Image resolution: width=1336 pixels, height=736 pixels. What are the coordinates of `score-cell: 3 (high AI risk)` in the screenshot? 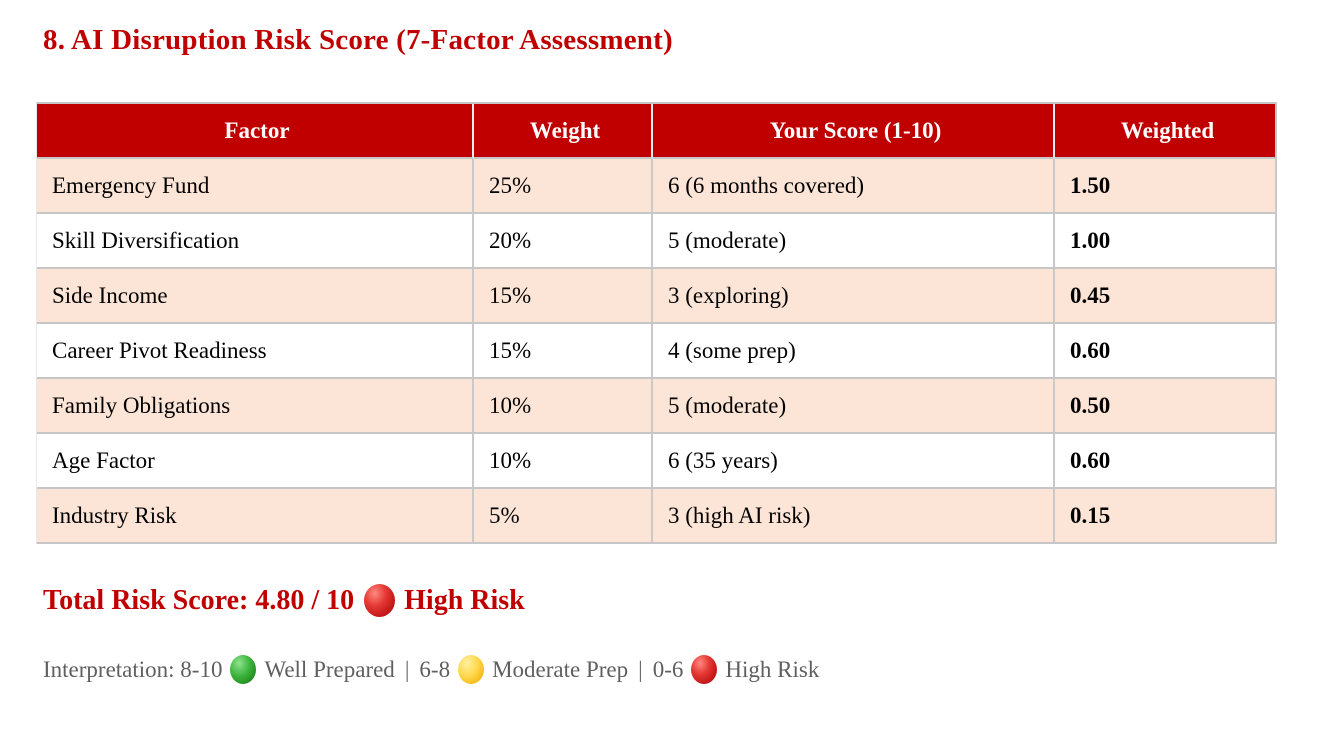 It's located at (854, 516).